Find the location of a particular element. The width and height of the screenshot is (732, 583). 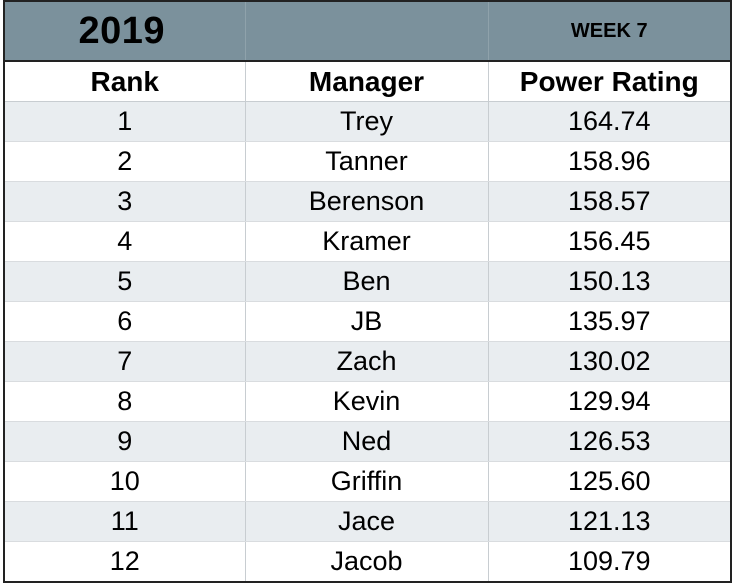

cell-manager: Ned is located at coordinates (366, 441).